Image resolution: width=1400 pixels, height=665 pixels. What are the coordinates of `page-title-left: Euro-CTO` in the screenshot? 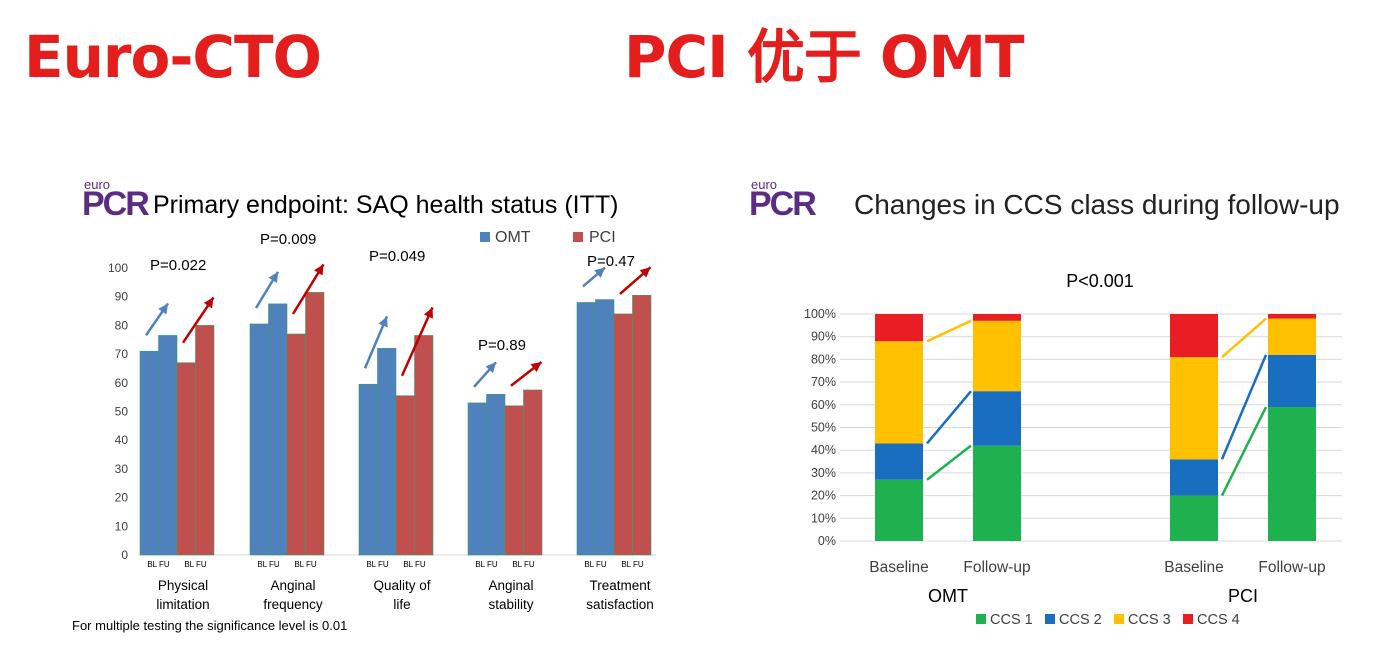 It's located at (173, 57).